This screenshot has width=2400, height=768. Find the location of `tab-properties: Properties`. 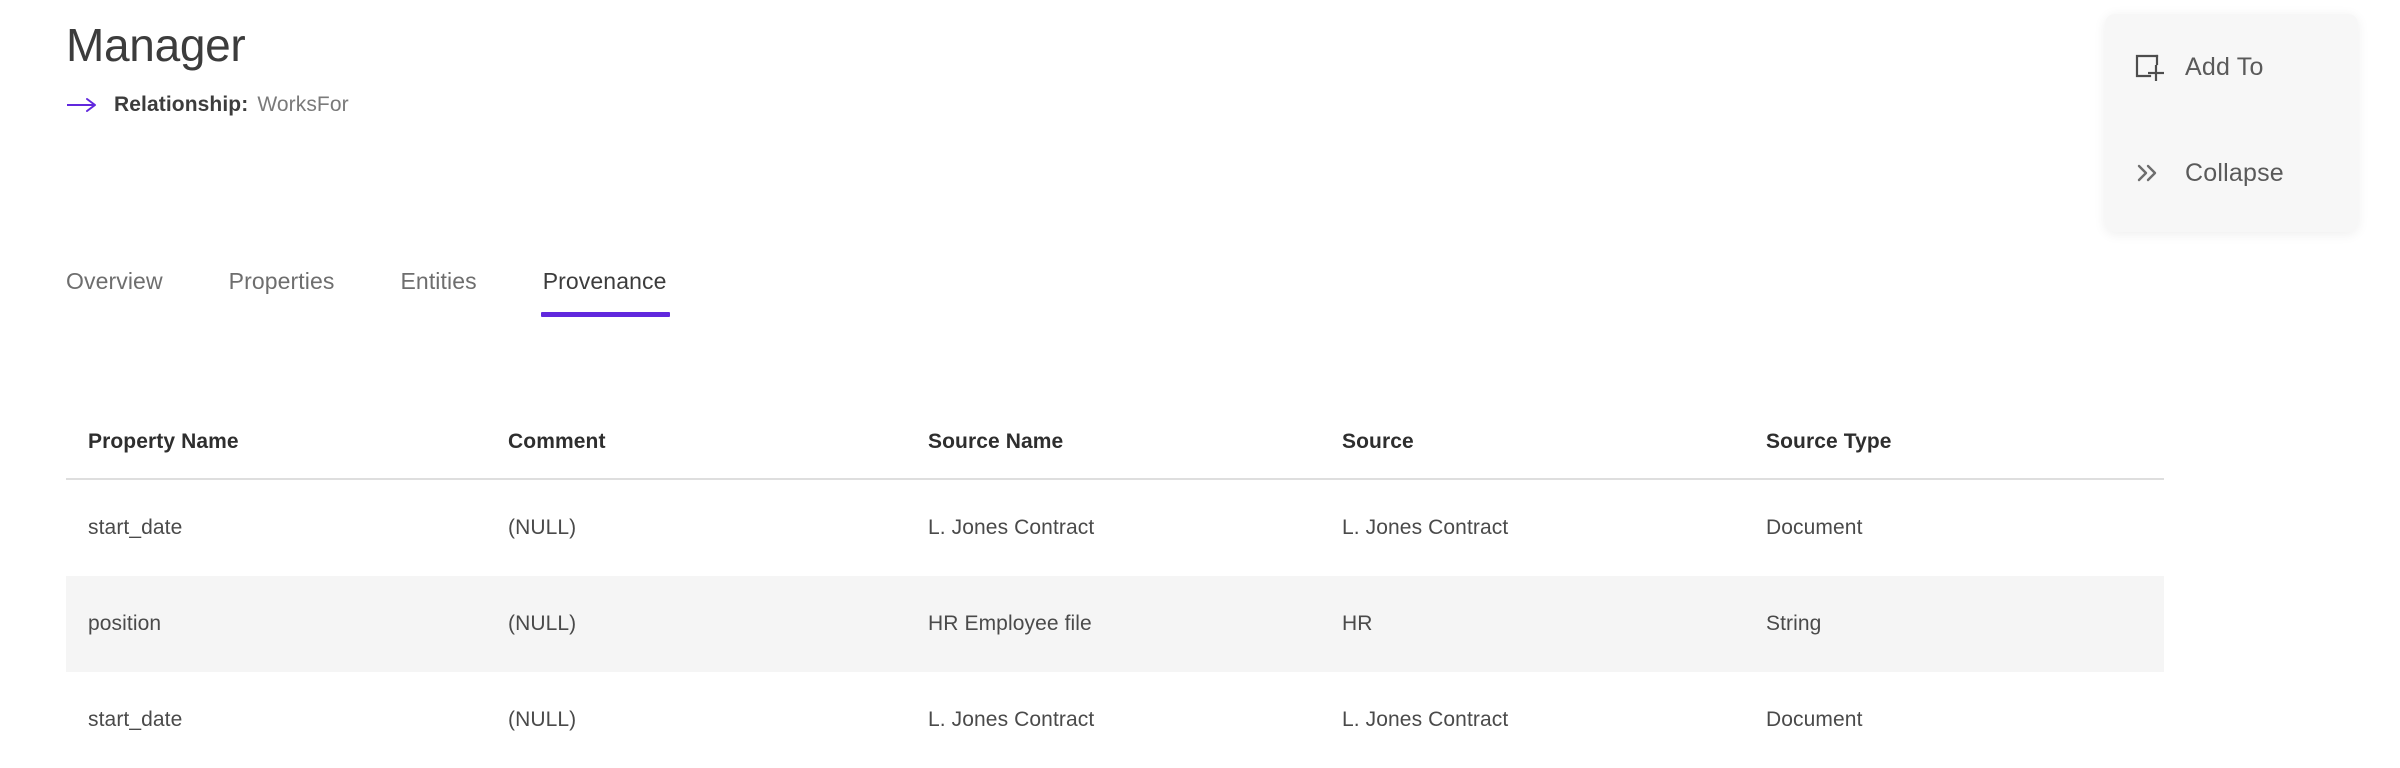

tab-properties: Properties is located at coordinates (282, 292).